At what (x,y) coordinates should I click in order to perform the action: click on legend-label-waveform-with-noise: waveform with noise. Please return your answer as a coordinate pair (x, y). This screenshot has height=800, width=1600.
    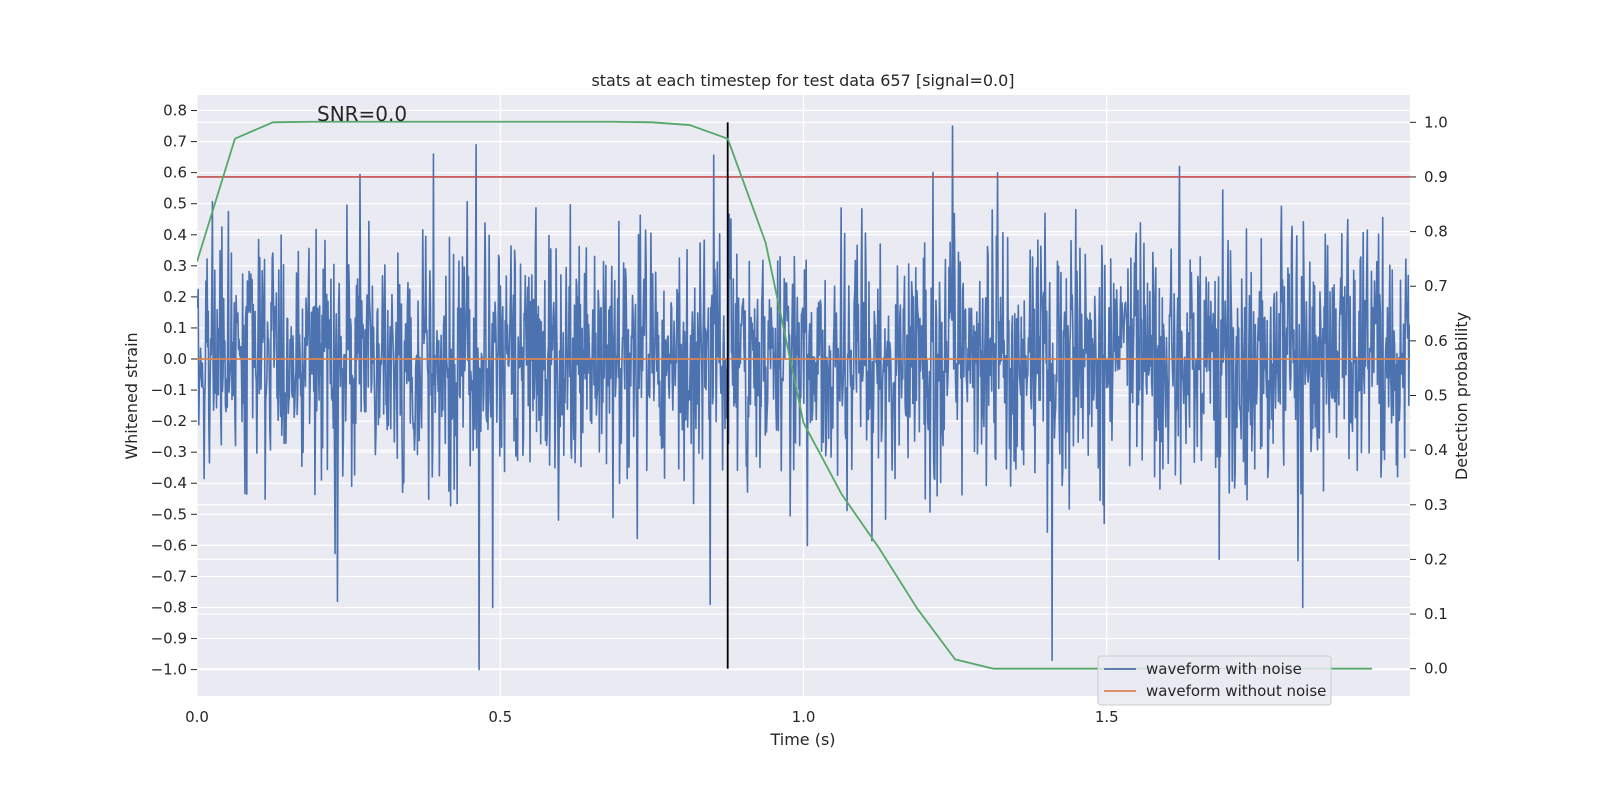
    Looking at the image, I should click on (1224, 669).